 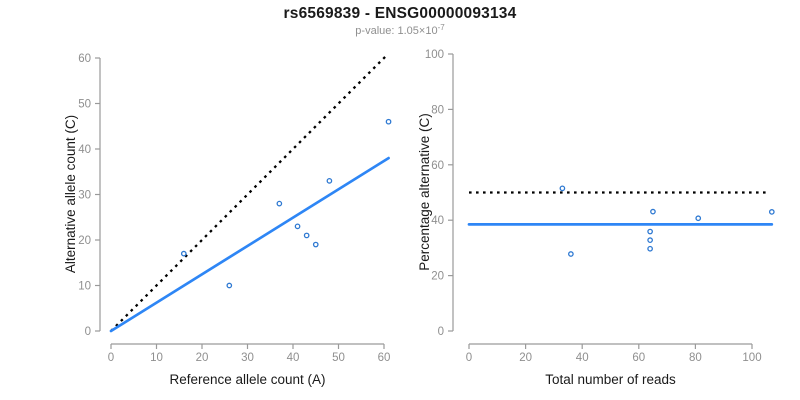 What do you see at coordinates (84, 105) in the screenshot?
I see `y-tick-label: 50` at bounding box center [84, 105].